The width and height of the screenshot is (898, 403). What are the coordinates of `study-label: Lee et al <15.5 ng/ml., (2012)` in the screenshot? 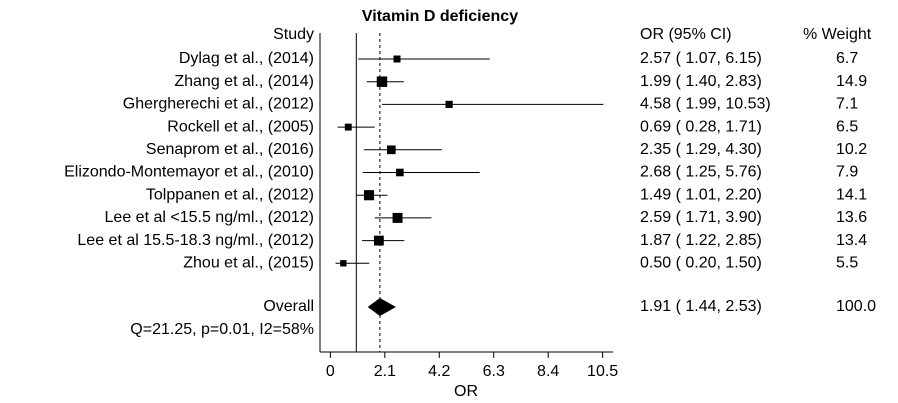 It's located at (209, 217).